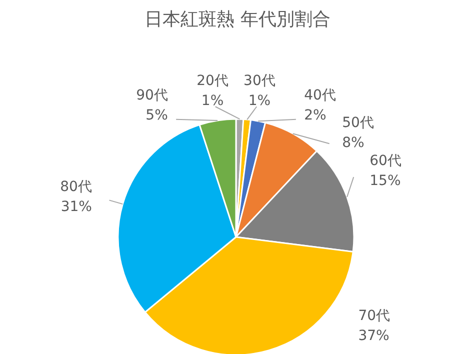 Image resolution: width=475 pixels, height=354 pixels. What do you see at coordinates (374, 336) in the screenshot?
I see `data-label: 37%` at bounding box center [374, 336].